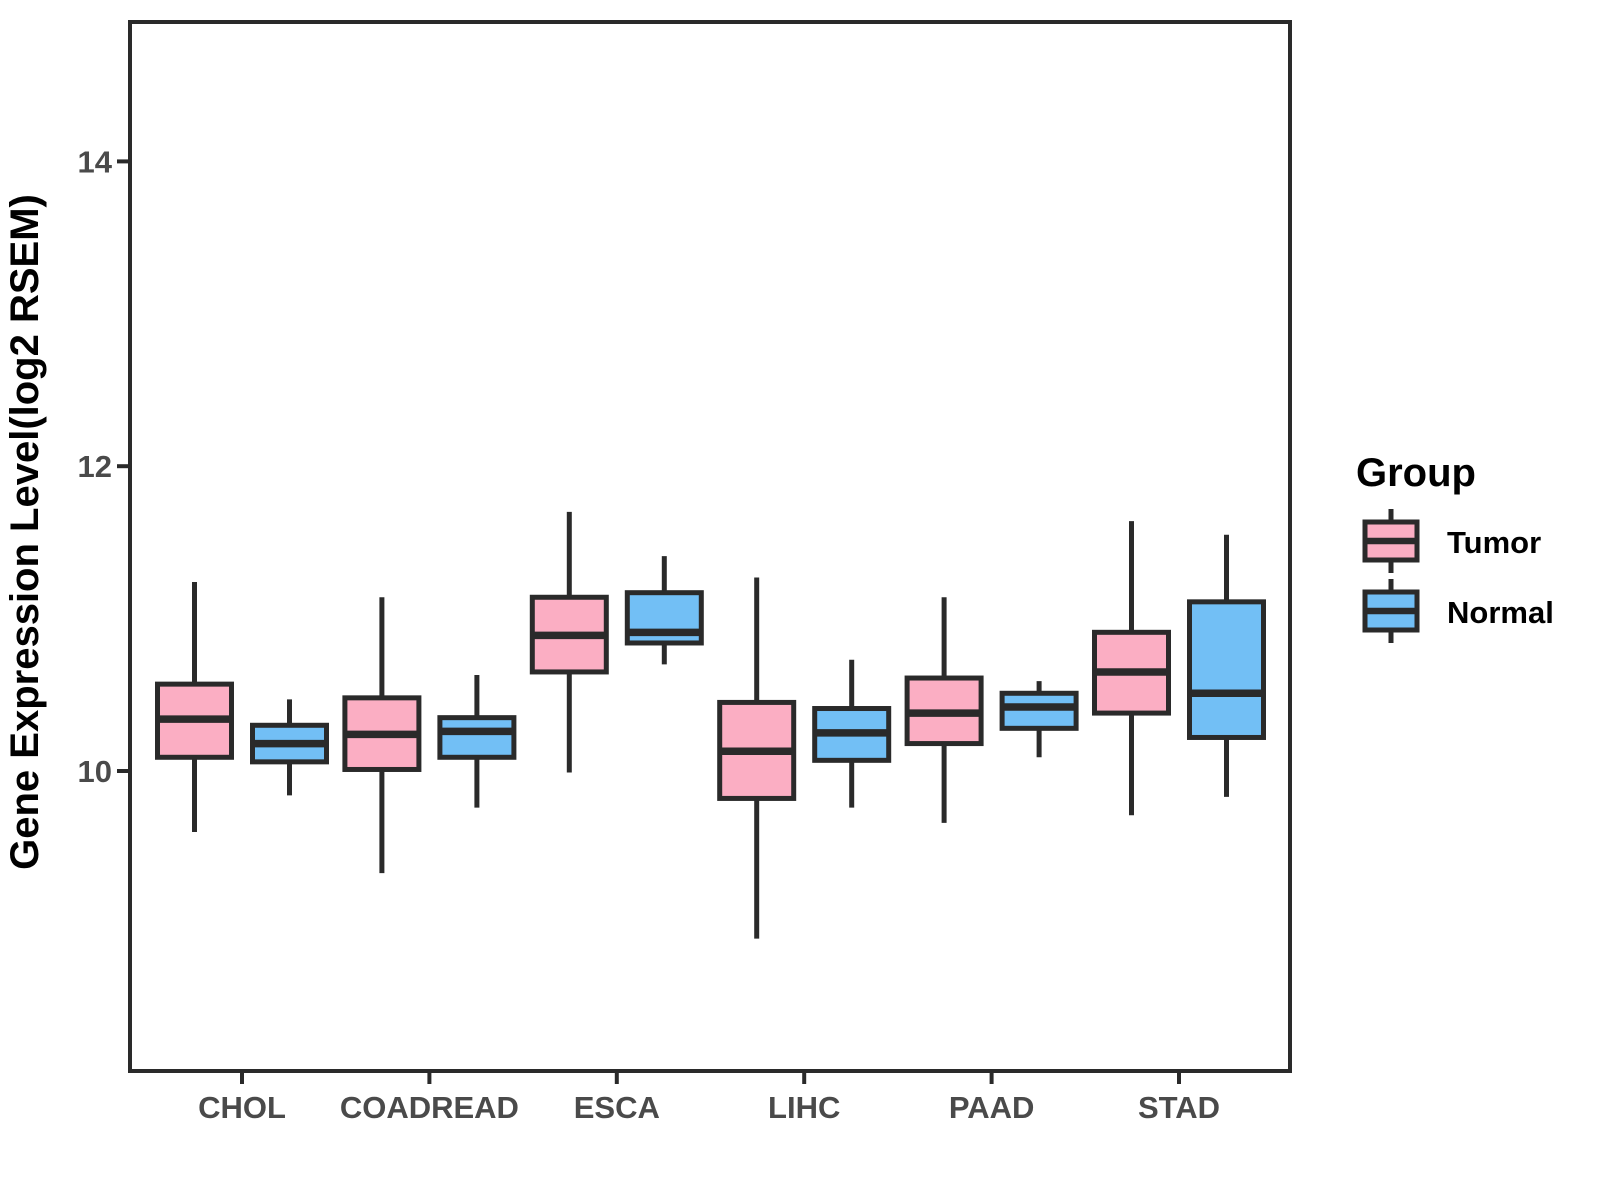 The image size is (1600, 1200). What do you see at coordinates (1391, 576) in the screenshot?
I see `legend-glyphs` at bounding box center [1391, 576].